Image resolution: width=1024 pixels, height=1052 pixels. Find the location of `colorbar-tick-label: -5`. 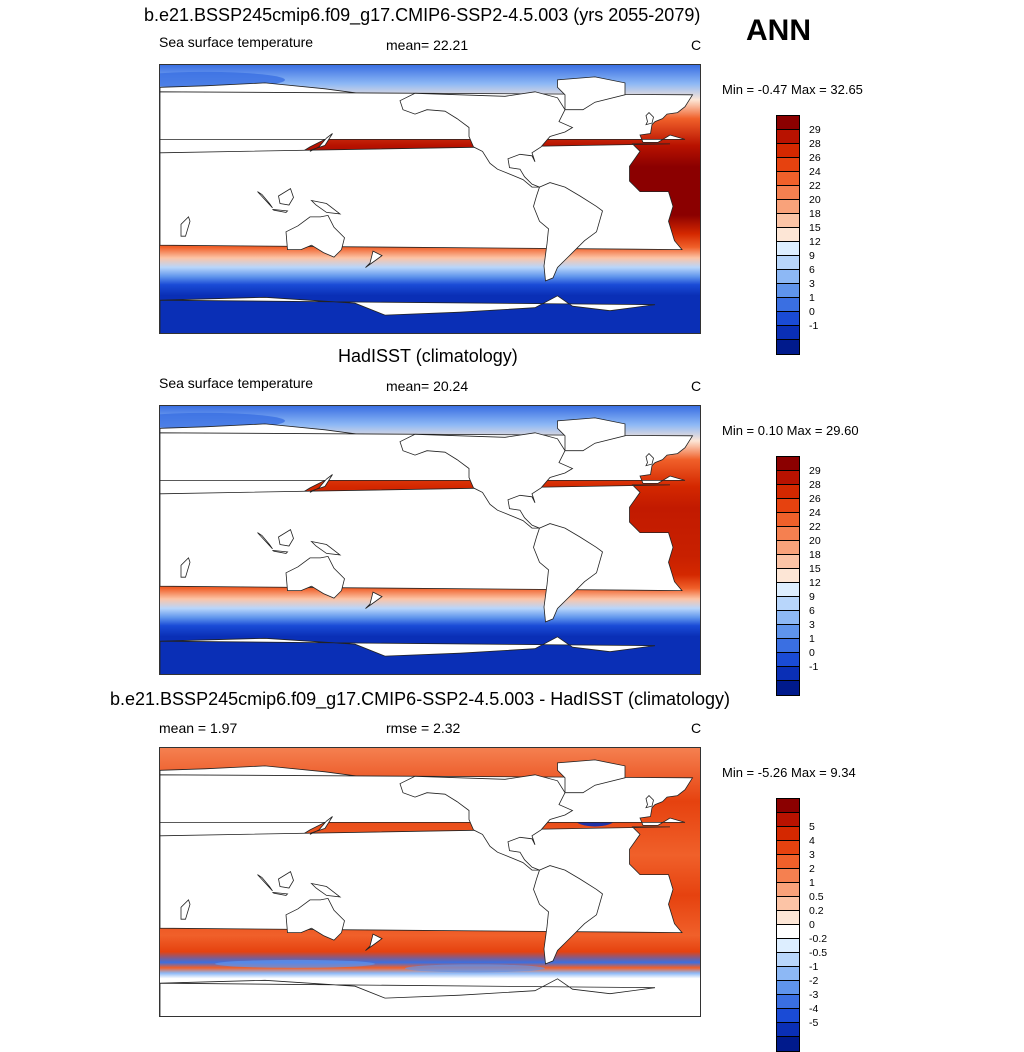

colorbar-tick-label: -5 is located at coordinates (814, 1023).